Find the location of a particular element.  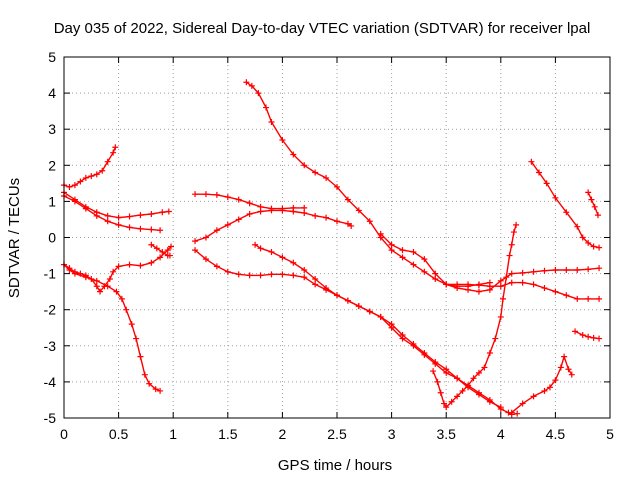

x-axis-label: GPS time / hours is located at coordinates (335, 465).